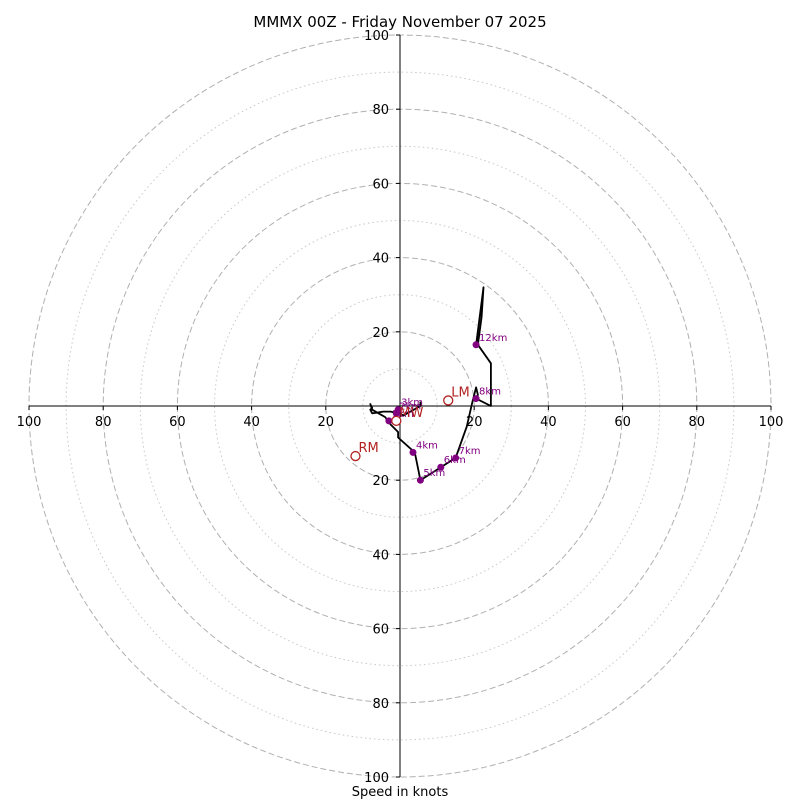 The width and height of the screenshot is (800, 800). I want to click on height-label-7km: 7km, so click(470, 451).